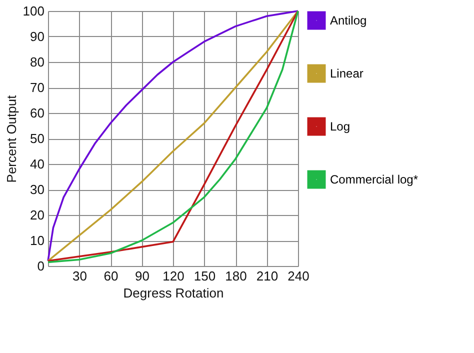 Image resolution: width=474 pixels, height=353 pixels. What do you see at coordinates (79, 276) in the screenshot?
I see `x-tick-label: 30` at bounding box center [79, 276].